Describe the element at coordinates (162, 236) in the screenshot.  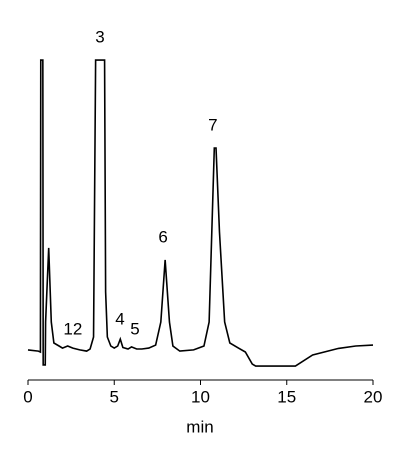
I see `peak-label: 6` at that location.